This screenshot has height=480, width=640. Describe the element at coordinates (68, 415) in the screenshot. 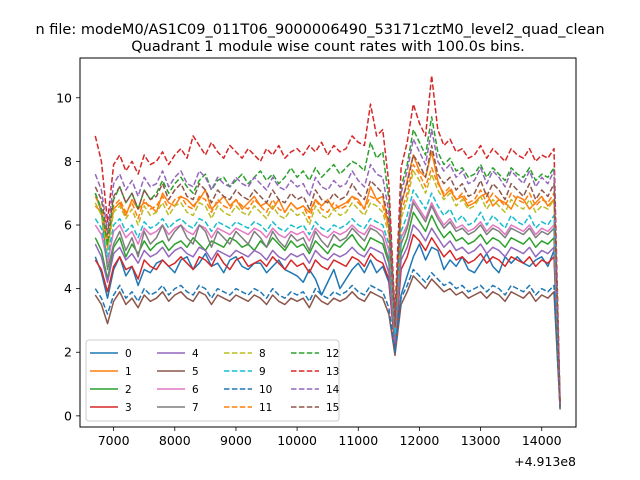

I see `y-tick-label: 0` at that location.